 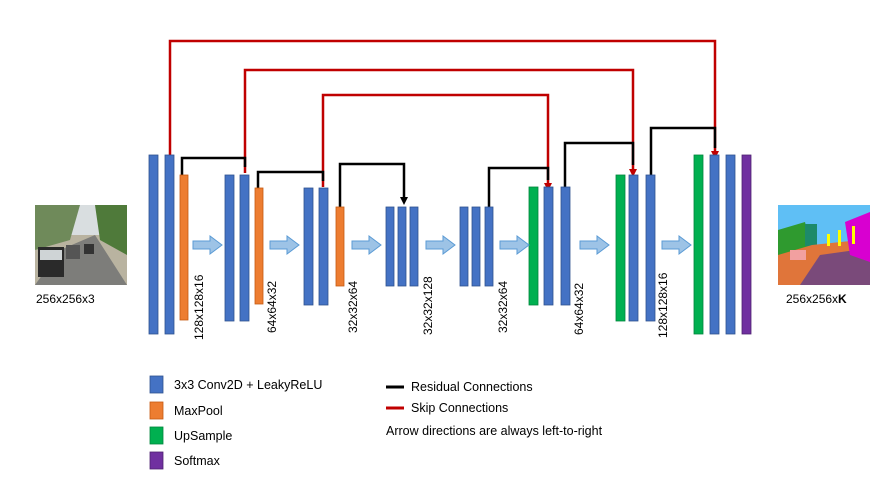 What do you see at coordinates (746, 244) in the screenshot?
I see `softmax-block` at bounding box center [746, 244].